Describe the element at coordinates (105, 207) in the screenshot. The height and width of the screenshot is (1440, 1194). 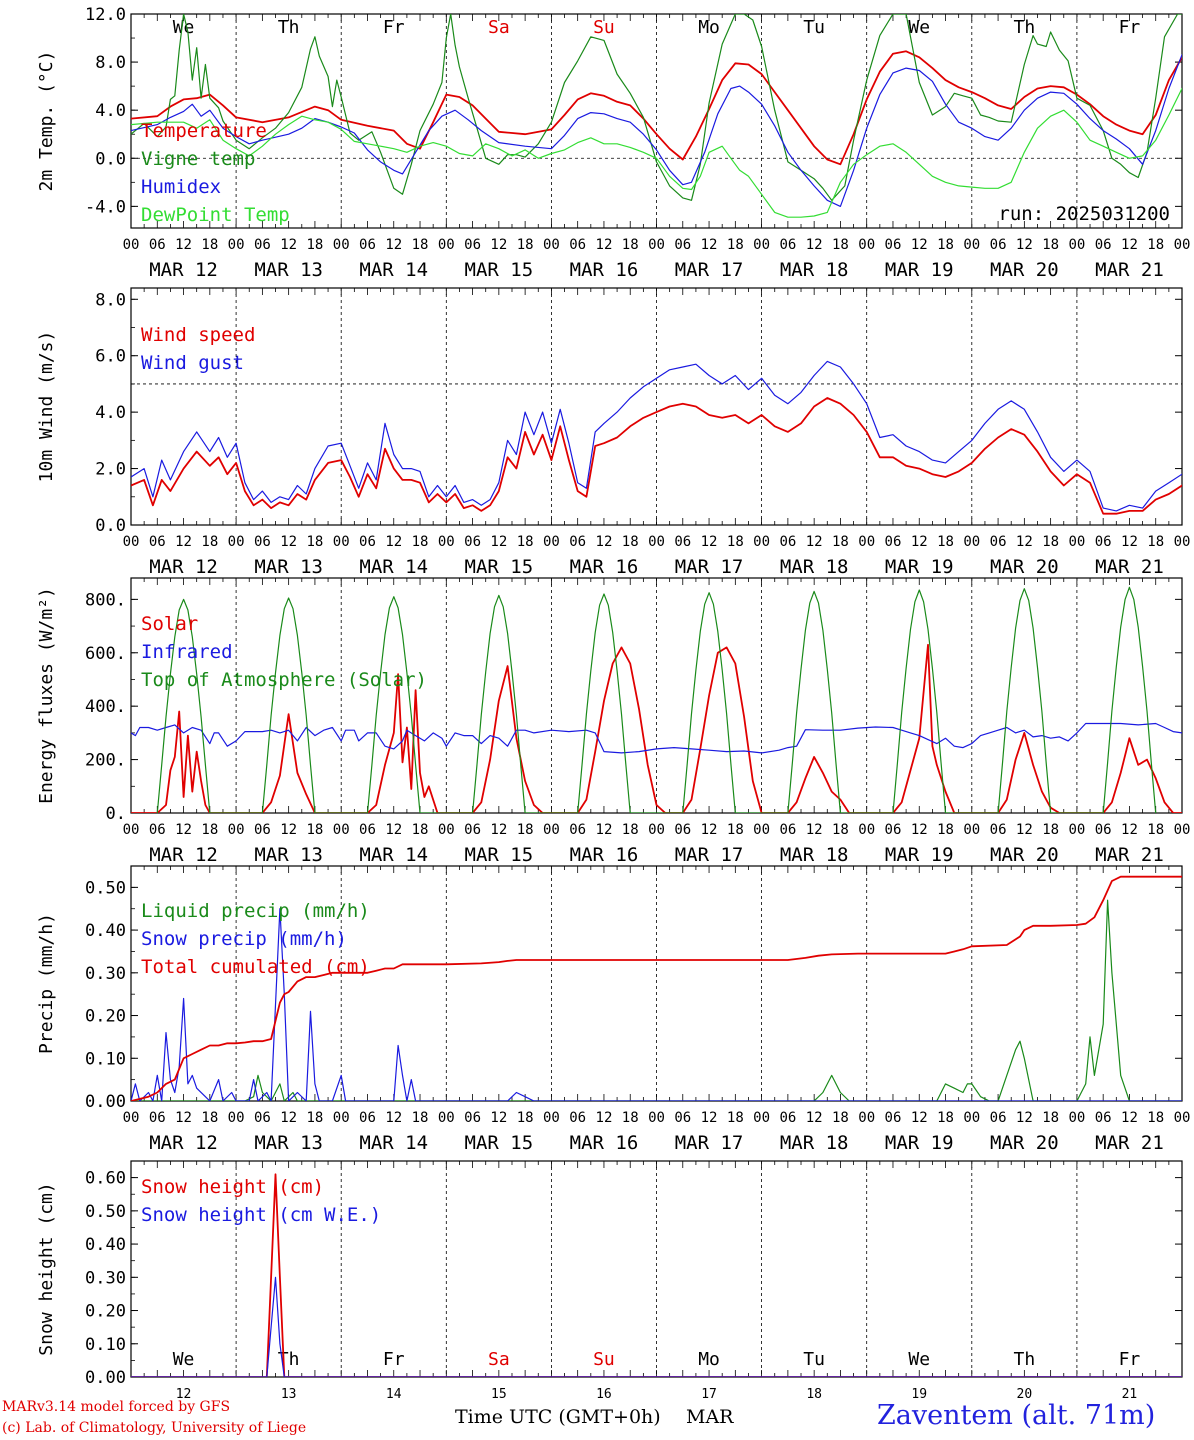
I see `y-tick-label: -4.0` at that location.